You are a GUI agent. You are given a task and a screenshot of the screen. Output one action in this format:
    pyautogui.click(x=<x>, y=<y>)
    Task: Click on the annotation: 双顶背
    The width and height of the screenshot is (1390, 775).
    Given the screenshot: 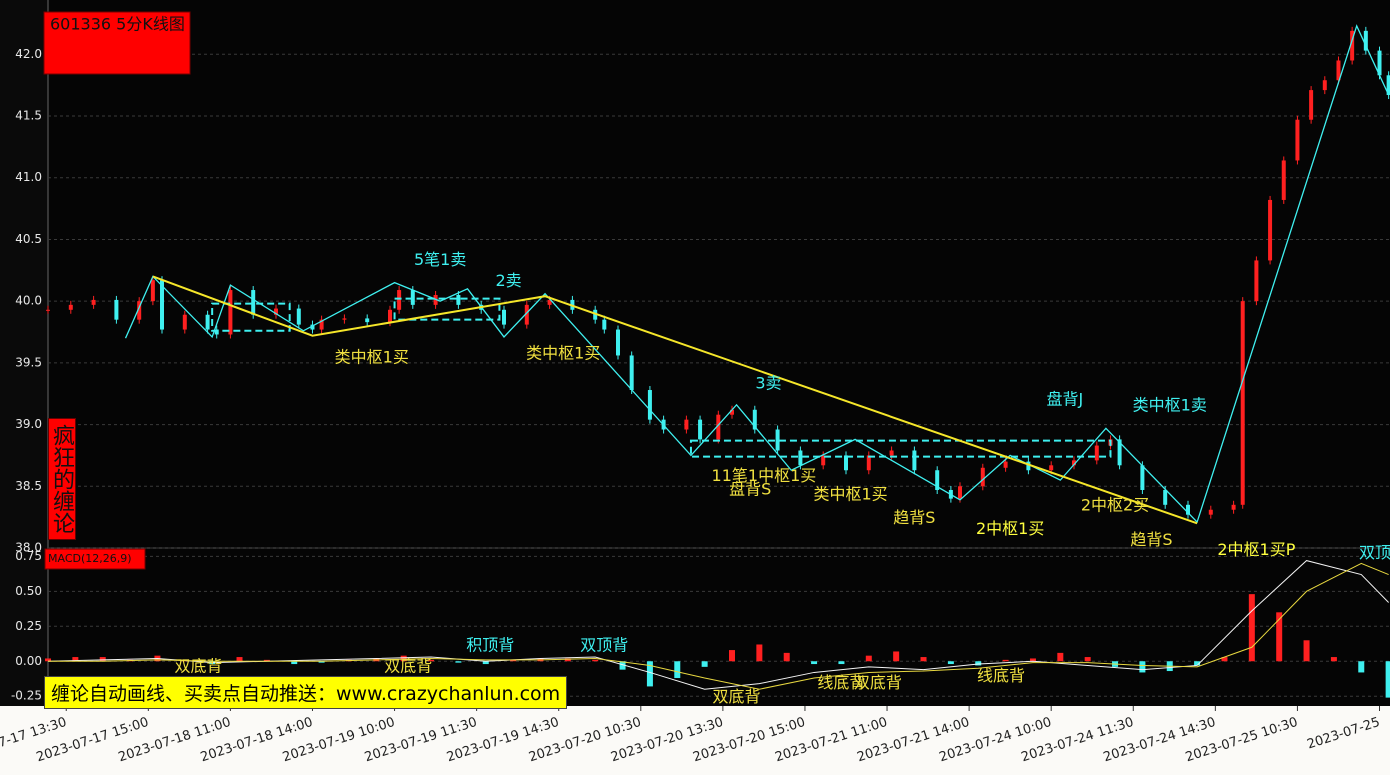 What is the action you would take?
    pyautogui.click(x=604, y=644)
    